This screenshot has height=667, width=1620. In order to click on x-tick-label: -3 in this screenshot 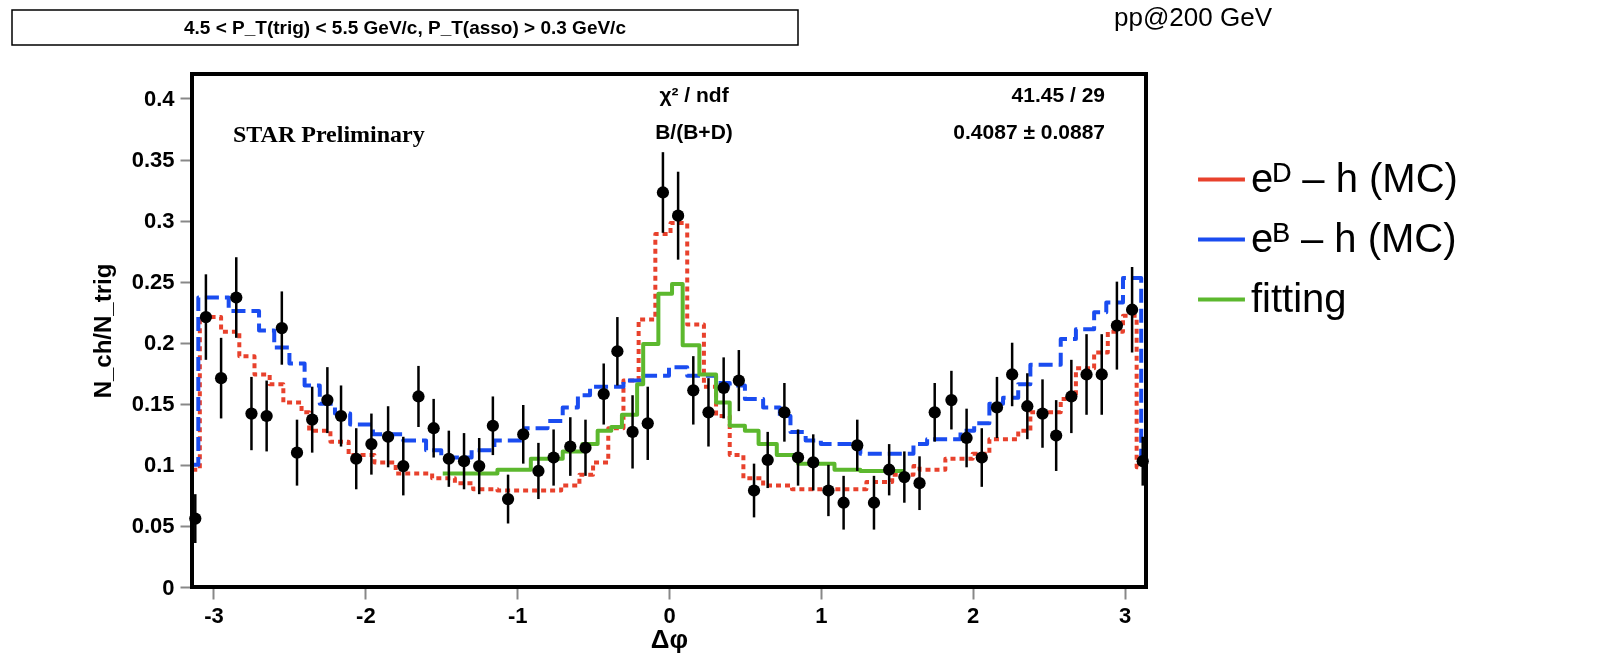, I will do `click(214, 615)`.